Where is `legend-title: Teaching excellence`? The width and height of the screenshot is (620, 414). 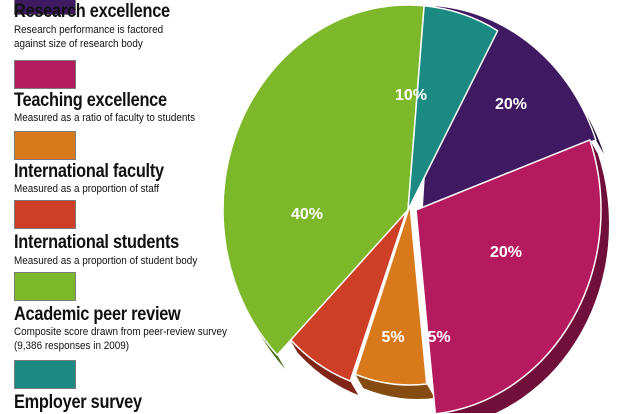
legend-title: Teaching excellence is located at coordinates (90, 100).